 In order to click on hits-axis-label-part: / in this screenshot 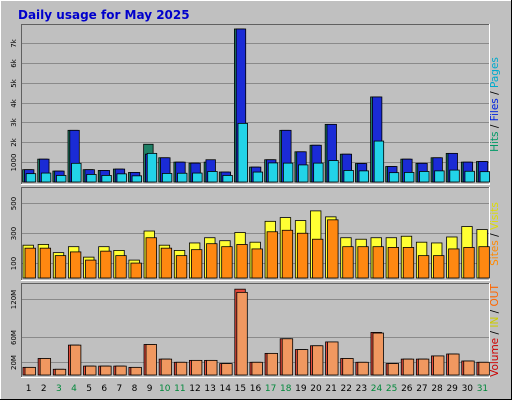, I will do `click(495, 93)`.